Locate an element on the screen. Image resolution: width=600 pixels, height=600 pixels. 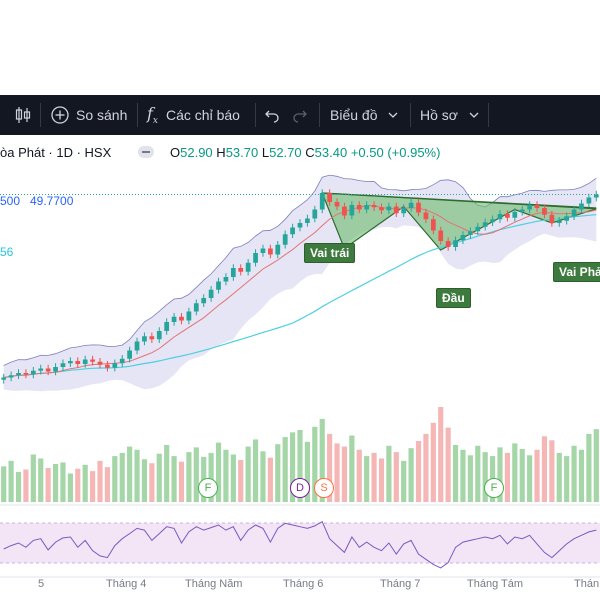
event-marker-s: S is located at coordinates (324, 488).